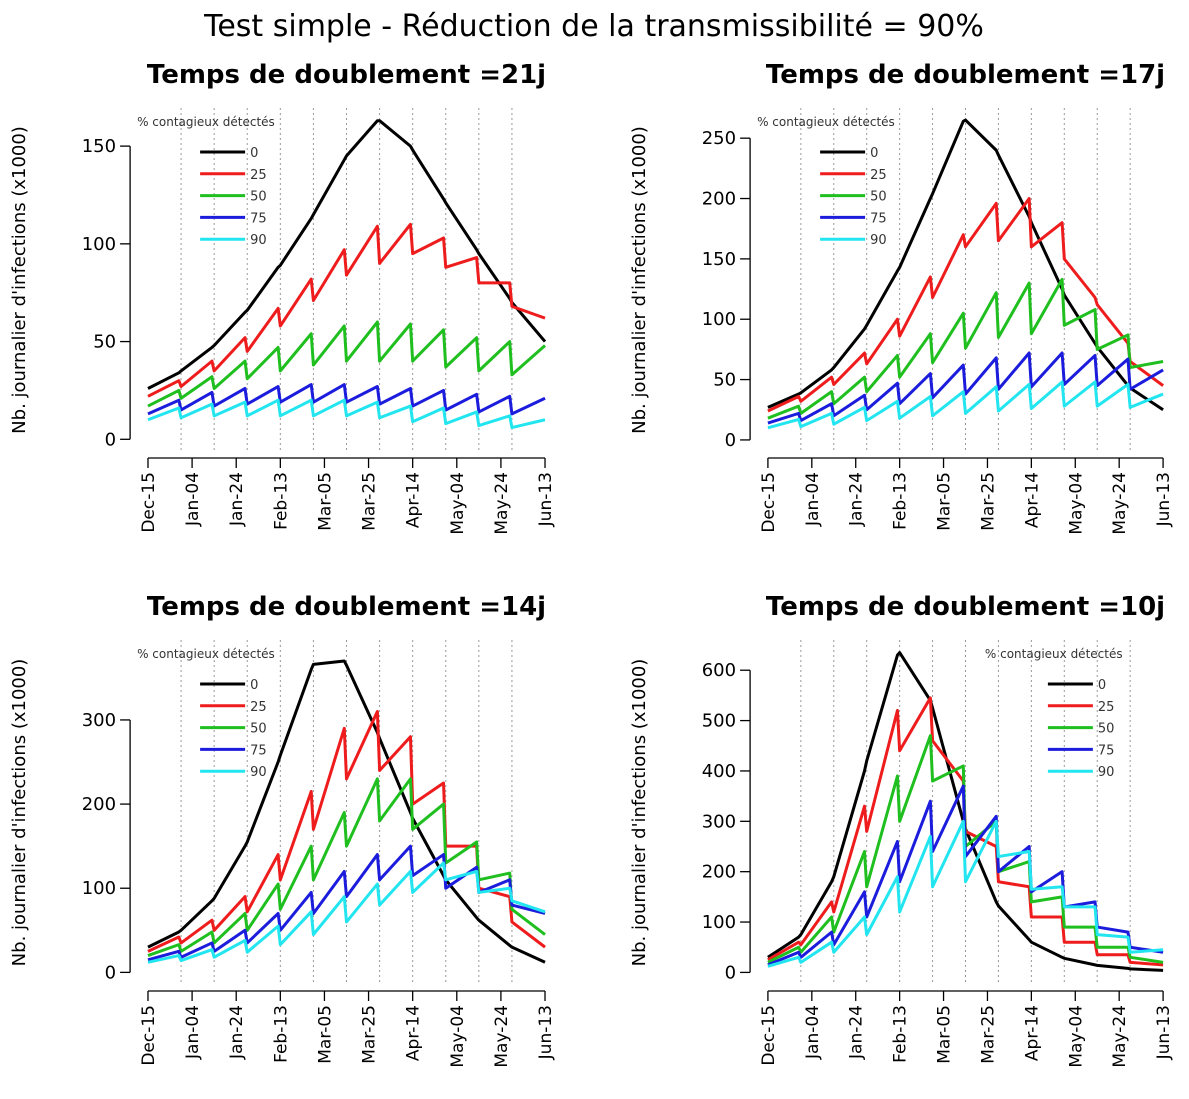 The width and height of the screenshot is (1189, 1099). Describe the element at coordinates (719, 771) in the screenshot. I see `y-tick-label: 400` at that location.